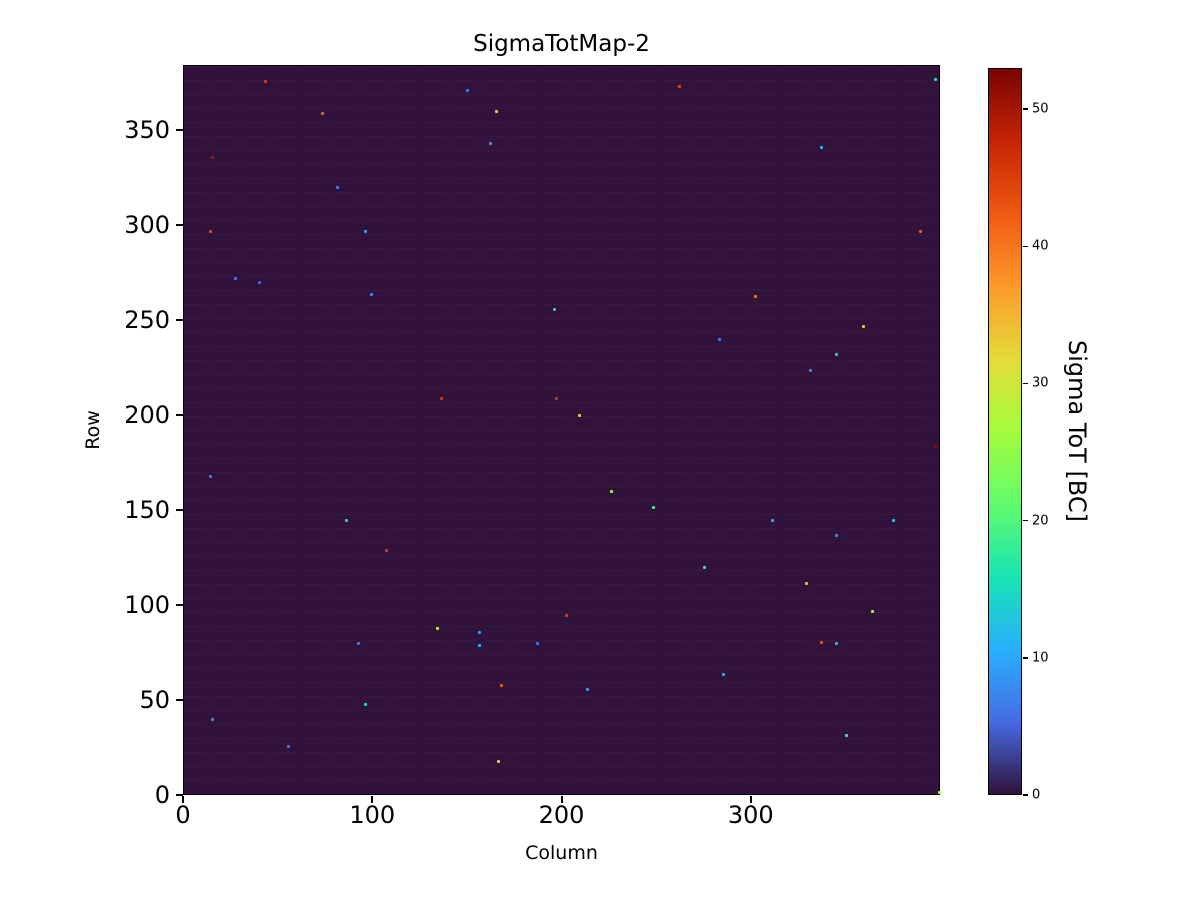  What do you see at coordinates (1040, 658) in the screenshot?
I see `colorbar-tick-label: 10` at bounding box center [1040, 658].